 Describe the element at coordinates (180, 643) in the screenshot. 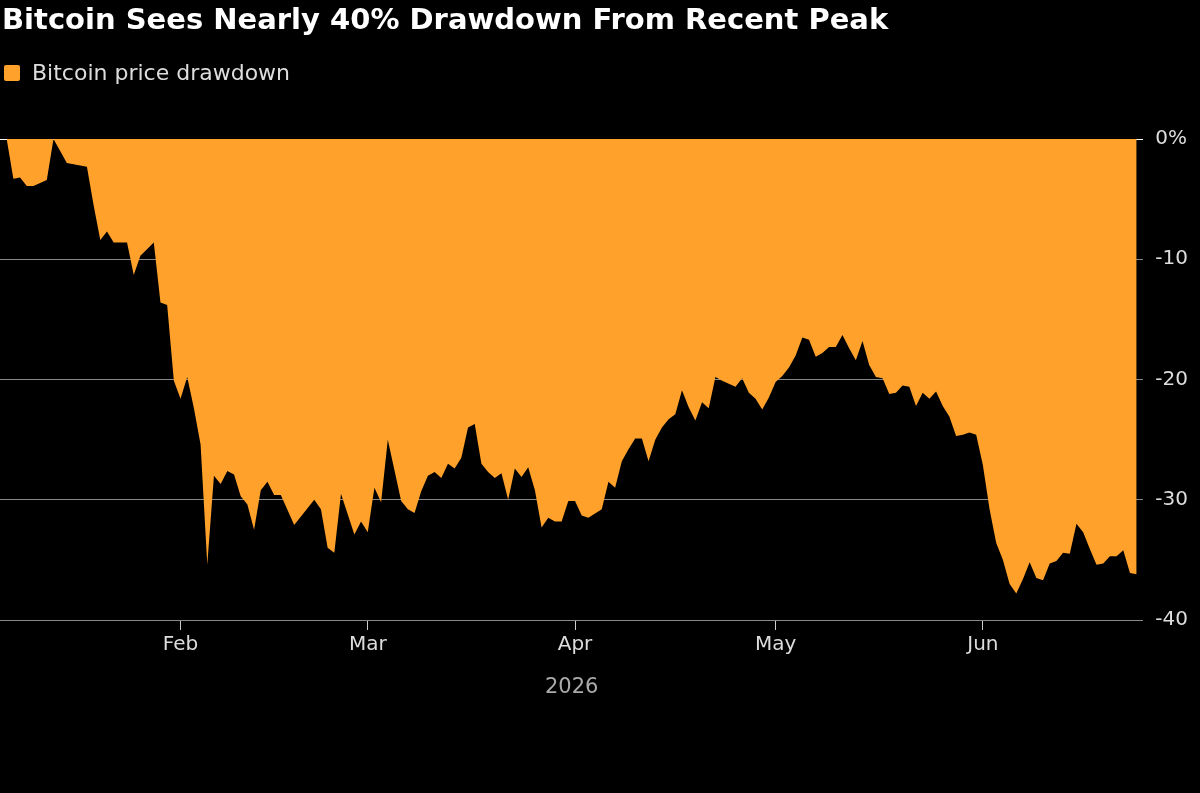

I see `x-tick-label: Feb` at that location.